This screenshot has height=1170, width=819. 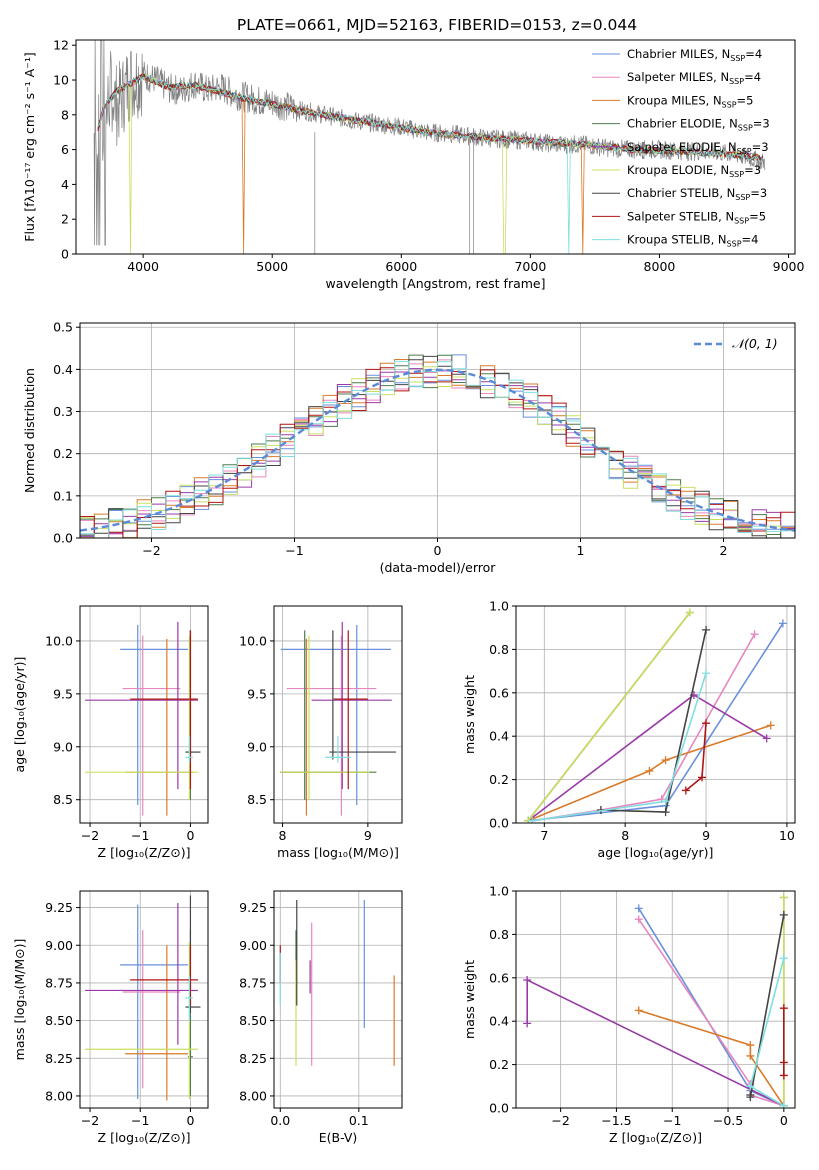 What do you see at coordinates (690, 101) in the screenshot?
I see `legend-entry: Kroupa MILES, NSSP=5` at bounding box center [690, 101].